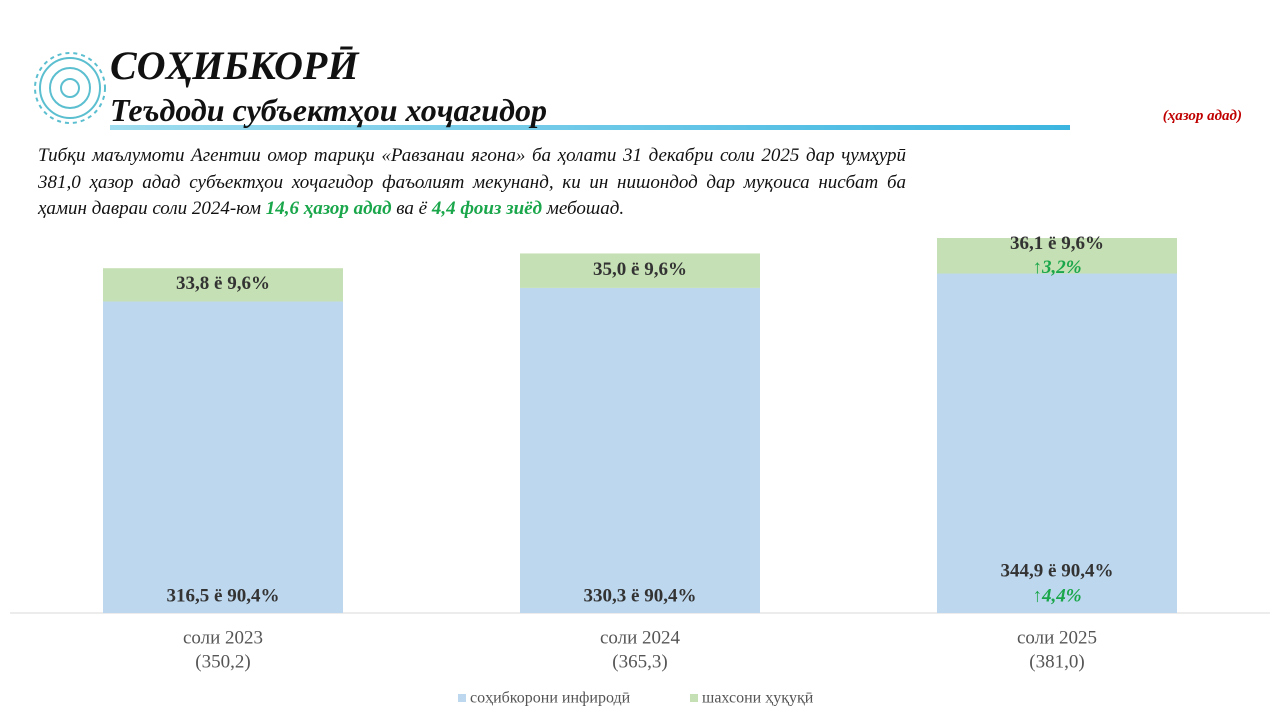 This screenshot has height=720, width=1280. What do you see at coordinates (1056, 595) in the screenshot?
I see `growth-label: ↑4,4%` at bounding box center [1056, 595].